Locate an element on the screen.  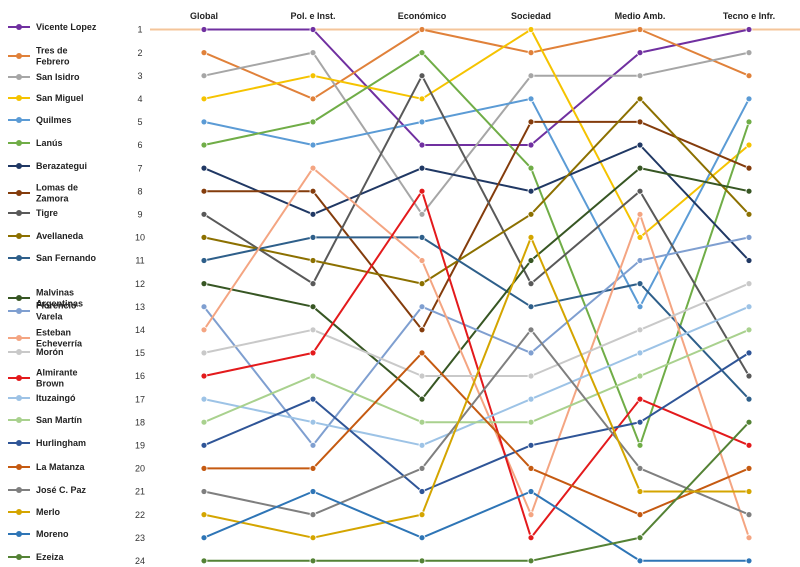
legend-label-hurlingham: Hurlingham is located at coordinates (61, 443).